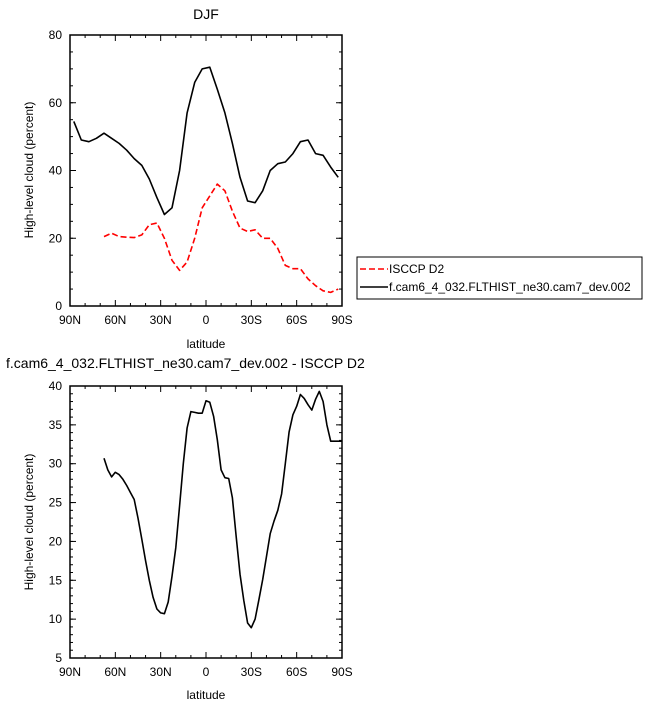 This screenshot has width=649, height=706. What do you see at coordinates (70, 672) in the screenshot?
I see `bottom-x-tick-label: 90N` at bounding box center [70, 672].